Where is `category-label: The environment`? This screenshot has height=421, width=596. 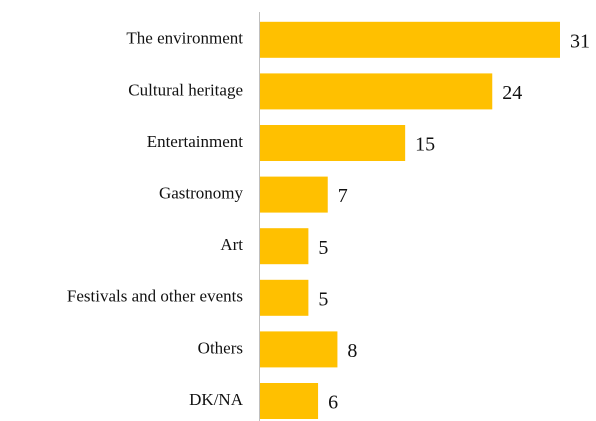
category-label: The environment is located at coordinates (184, 38).